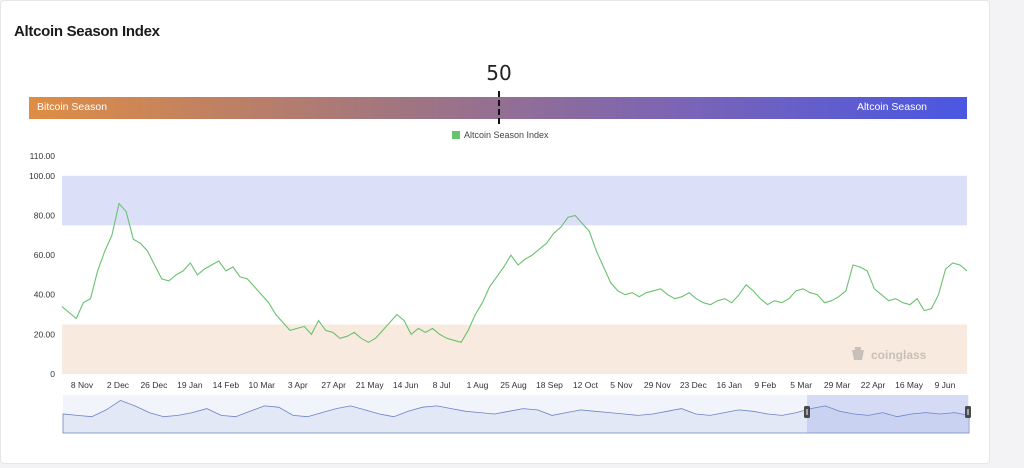 This screenshot has width=1024, height=468. I want to click on x-tick-label: 25 Aug, so click(513, 385).